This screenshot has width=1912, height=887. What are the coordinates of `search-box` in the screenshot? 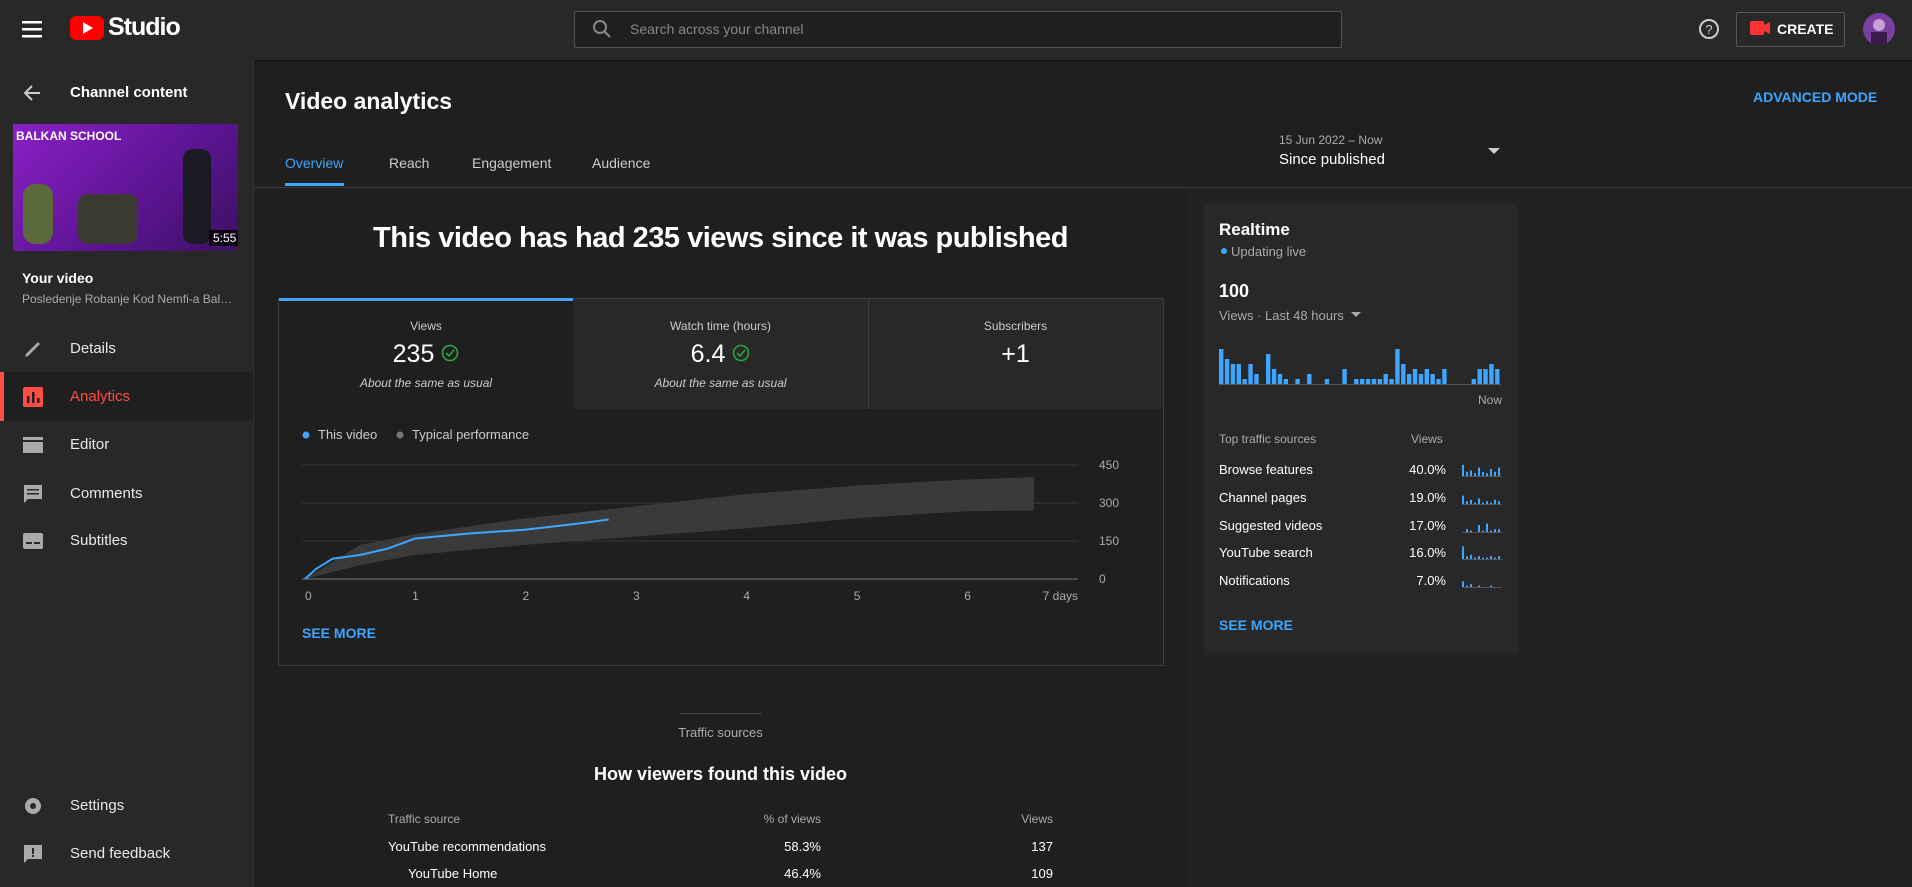 It's located at (958, 29).